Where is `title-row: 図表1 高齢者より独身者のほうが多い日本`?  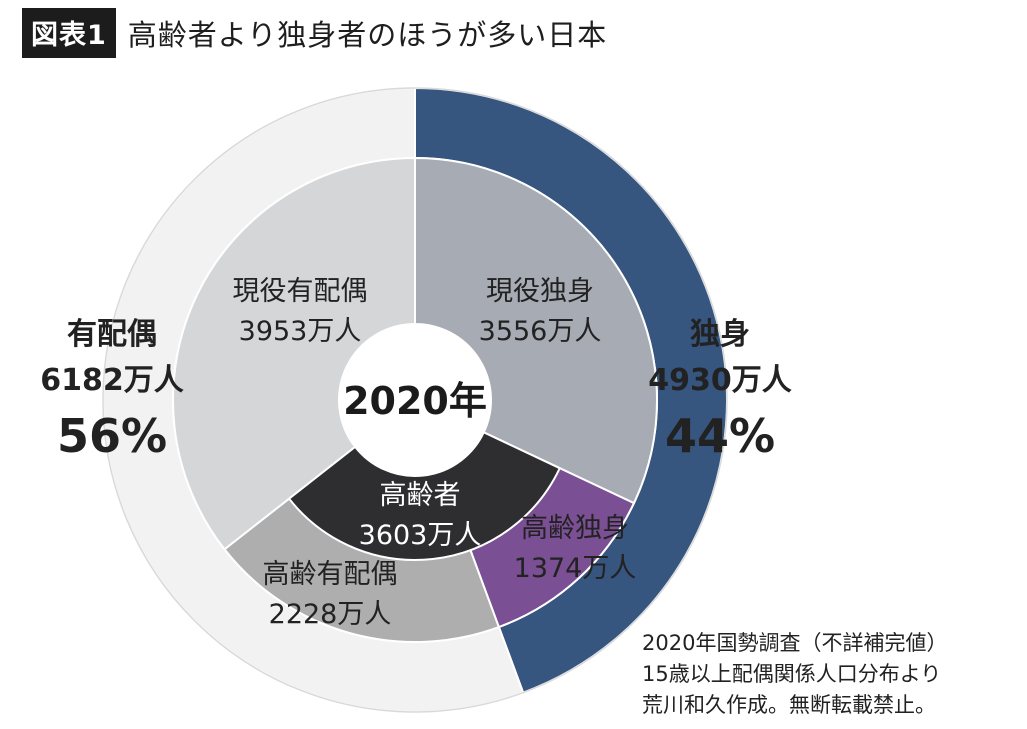 title-row: 図表1 高齢者より独身者のほうが多い日本 is located at coordinates (314, 33).